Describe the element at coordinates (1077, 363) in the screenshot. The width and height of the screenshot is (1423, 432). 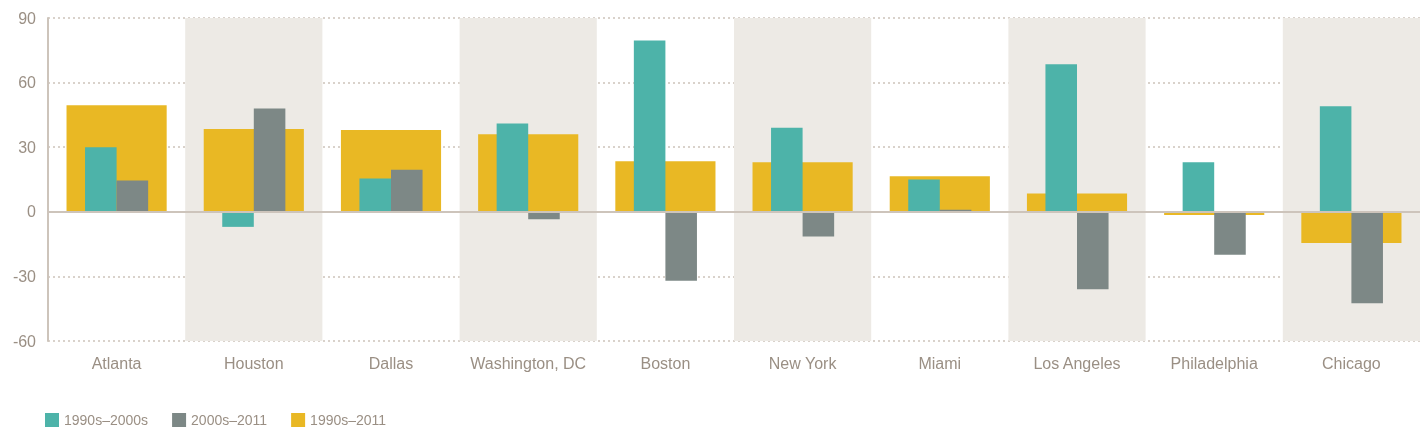
I see `x-tick-label: Los Angeles` at that location.